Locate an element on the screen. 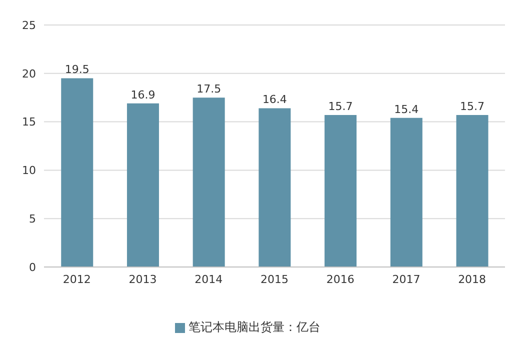 This screenshot has height=346, width=519. data-label: 16.4 is located at coordinates (274, 99).